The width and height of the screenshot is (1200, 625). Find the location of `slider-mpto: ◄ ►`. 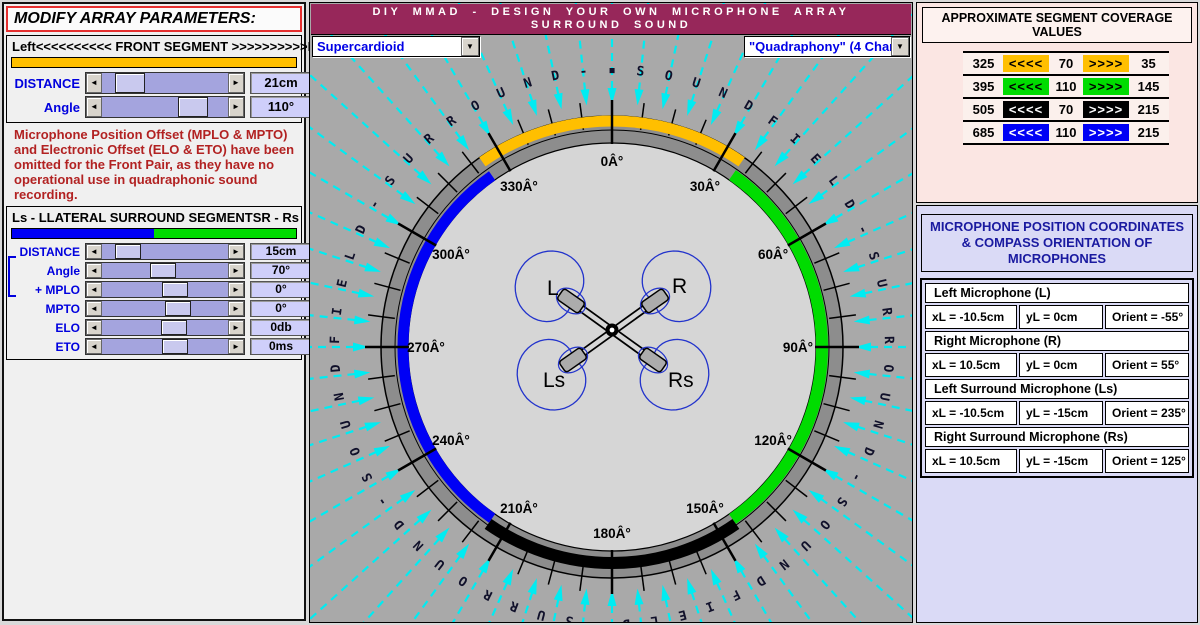

slider-mpto: ◄ ► is located at coordinates (165, 308).